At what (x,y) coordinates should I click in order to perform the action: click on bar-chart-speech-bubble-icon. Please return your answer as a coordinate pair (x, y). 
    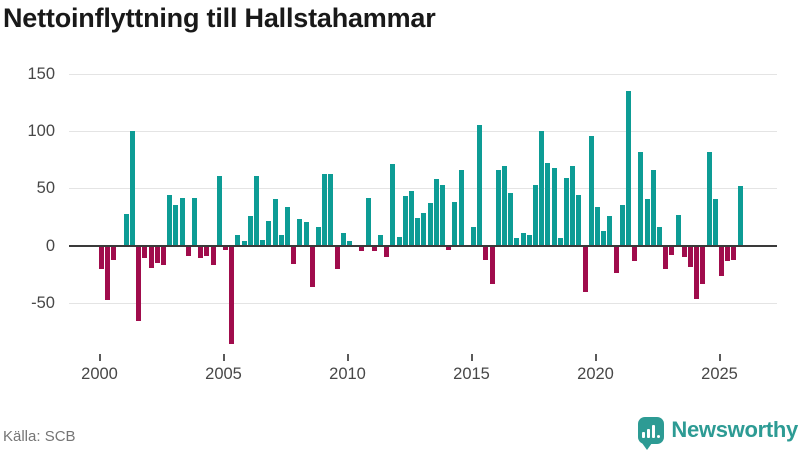
    Looking at the image, I should click on (651, 433).